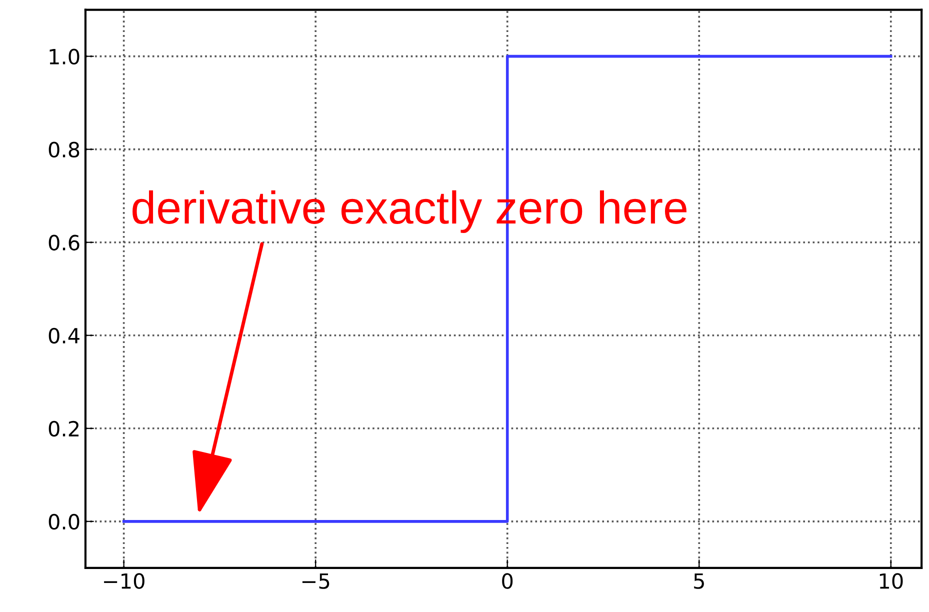 The image size is (929, 612). Describe the element at coordinates (64, 150) in the screenshot. I see `y-tick-label: 0.8` at that location.